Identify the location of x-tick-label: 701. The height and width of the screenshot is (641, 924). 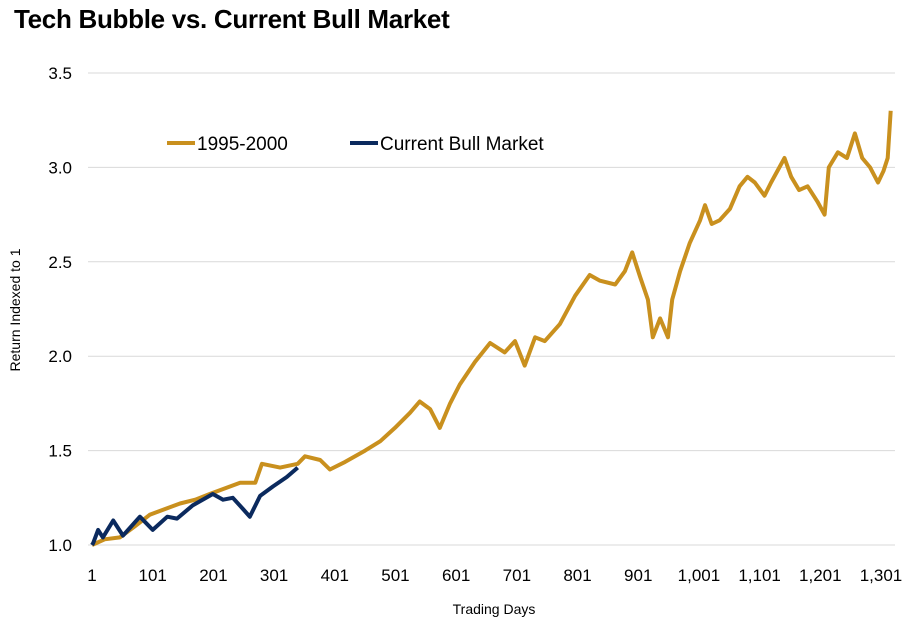
(517, 575).